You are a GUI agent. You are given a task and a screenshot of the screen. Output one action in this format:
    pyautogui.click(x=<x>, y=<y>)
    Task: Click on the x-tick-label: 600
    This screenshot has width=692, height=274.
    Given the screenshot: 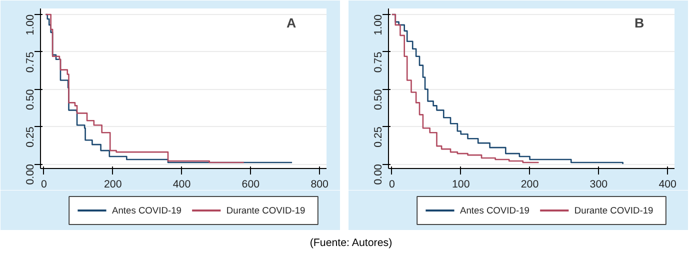 What is the action you would take?
    pyautogui.click(x=251, y=184)
    